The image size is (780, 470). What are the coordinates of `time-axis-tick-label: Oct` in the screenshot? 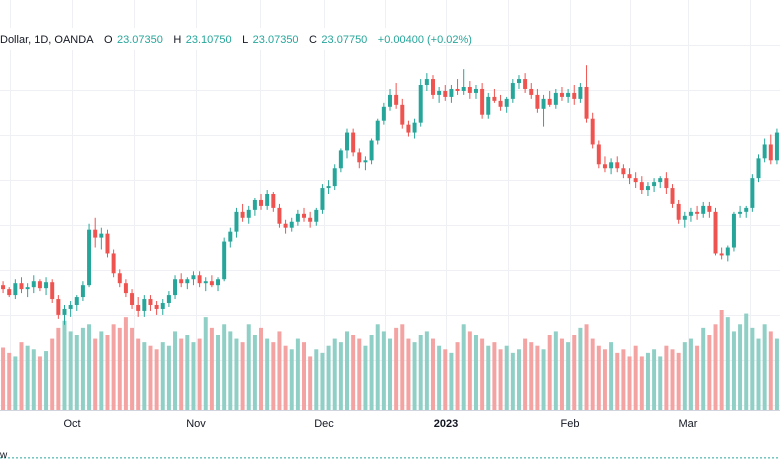 It's located at (71, 424).